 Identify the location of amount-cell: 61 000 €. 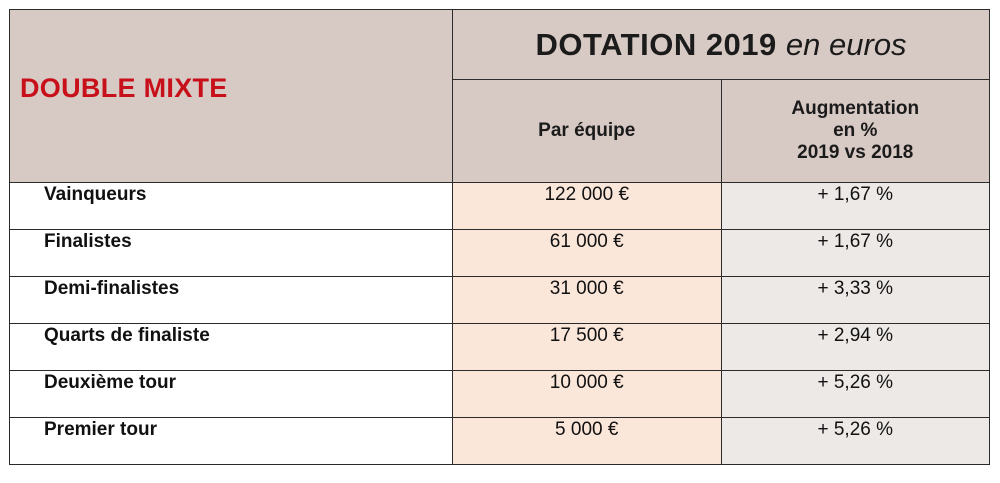
(587, 253).